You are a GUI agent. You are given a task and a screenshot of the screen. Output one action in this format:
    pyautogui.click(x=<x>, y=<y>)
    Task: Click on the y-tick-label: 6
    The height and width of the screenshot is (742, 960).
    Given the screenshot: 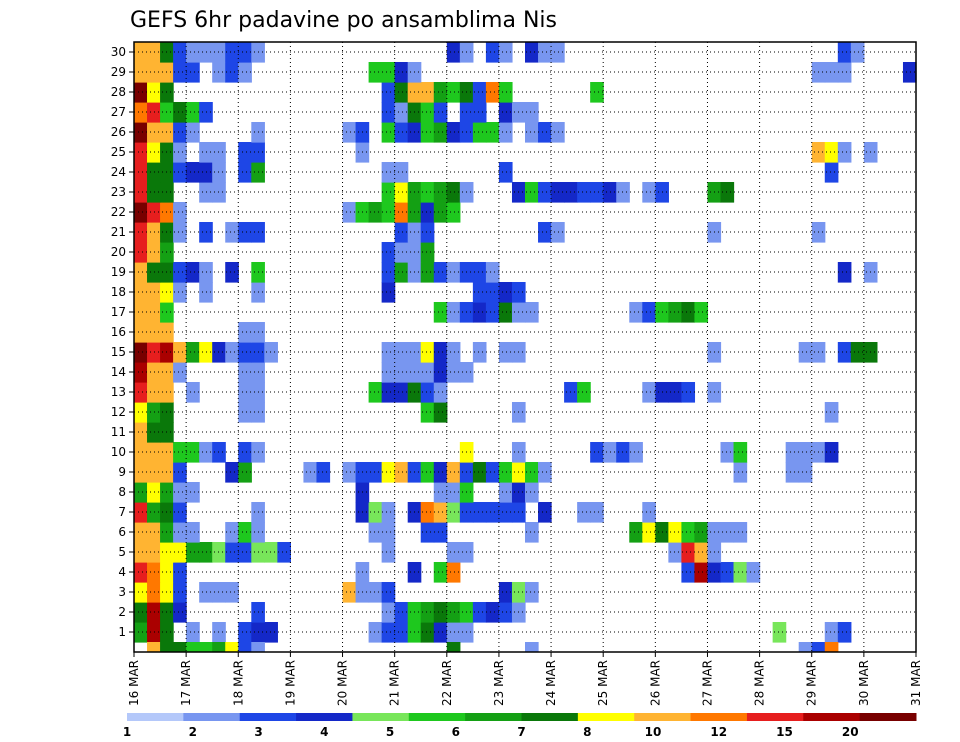 What is the action you would take?
    pyautogui.click(x=122, y=532)
    